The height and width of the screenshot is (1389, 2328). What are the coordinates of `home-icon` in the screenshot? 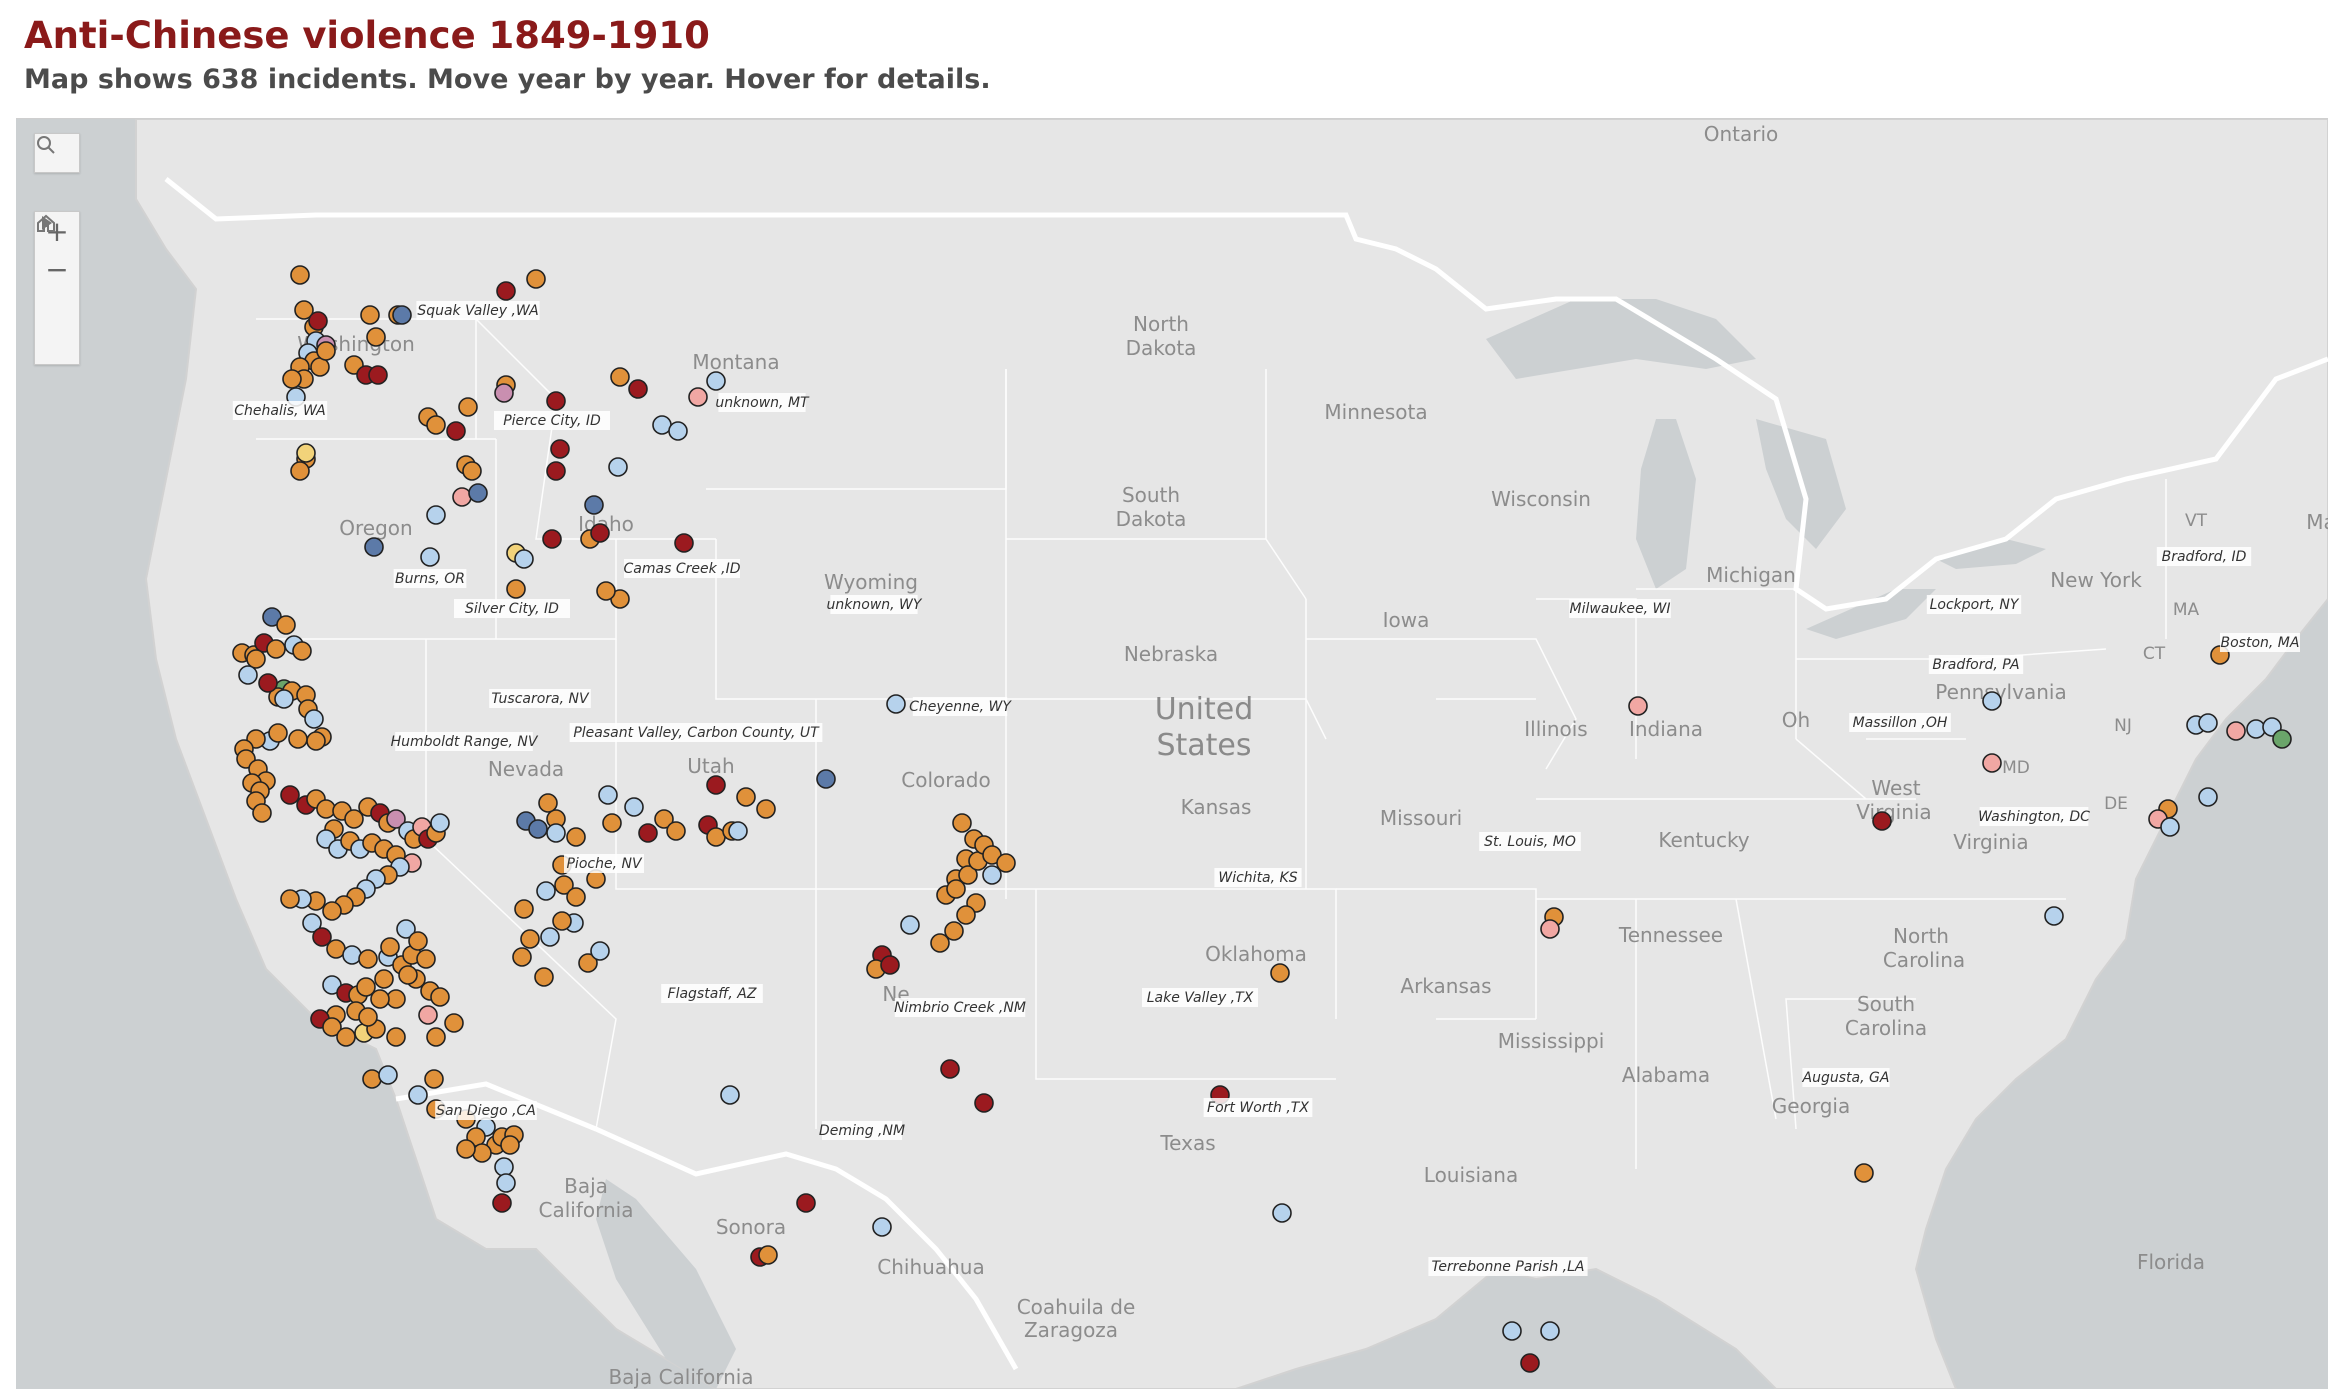 It's located at (57, 270).